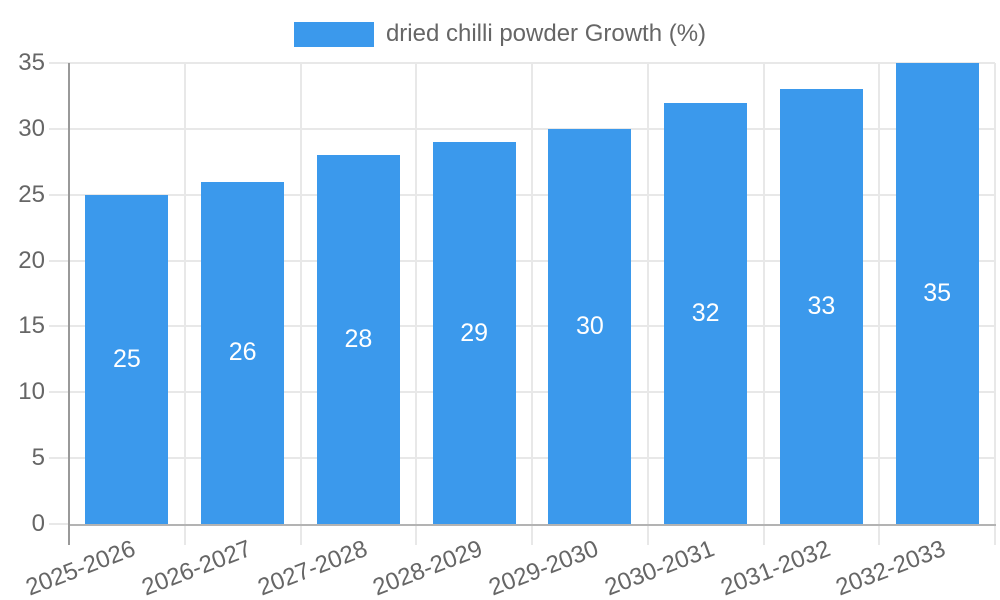 Image resolution: width=1000 pixels, height=600 pixels. What do you see at coordinates (69, 304) in the screenshot?
I see `y-axis-line` at bounding box center [69, 304].